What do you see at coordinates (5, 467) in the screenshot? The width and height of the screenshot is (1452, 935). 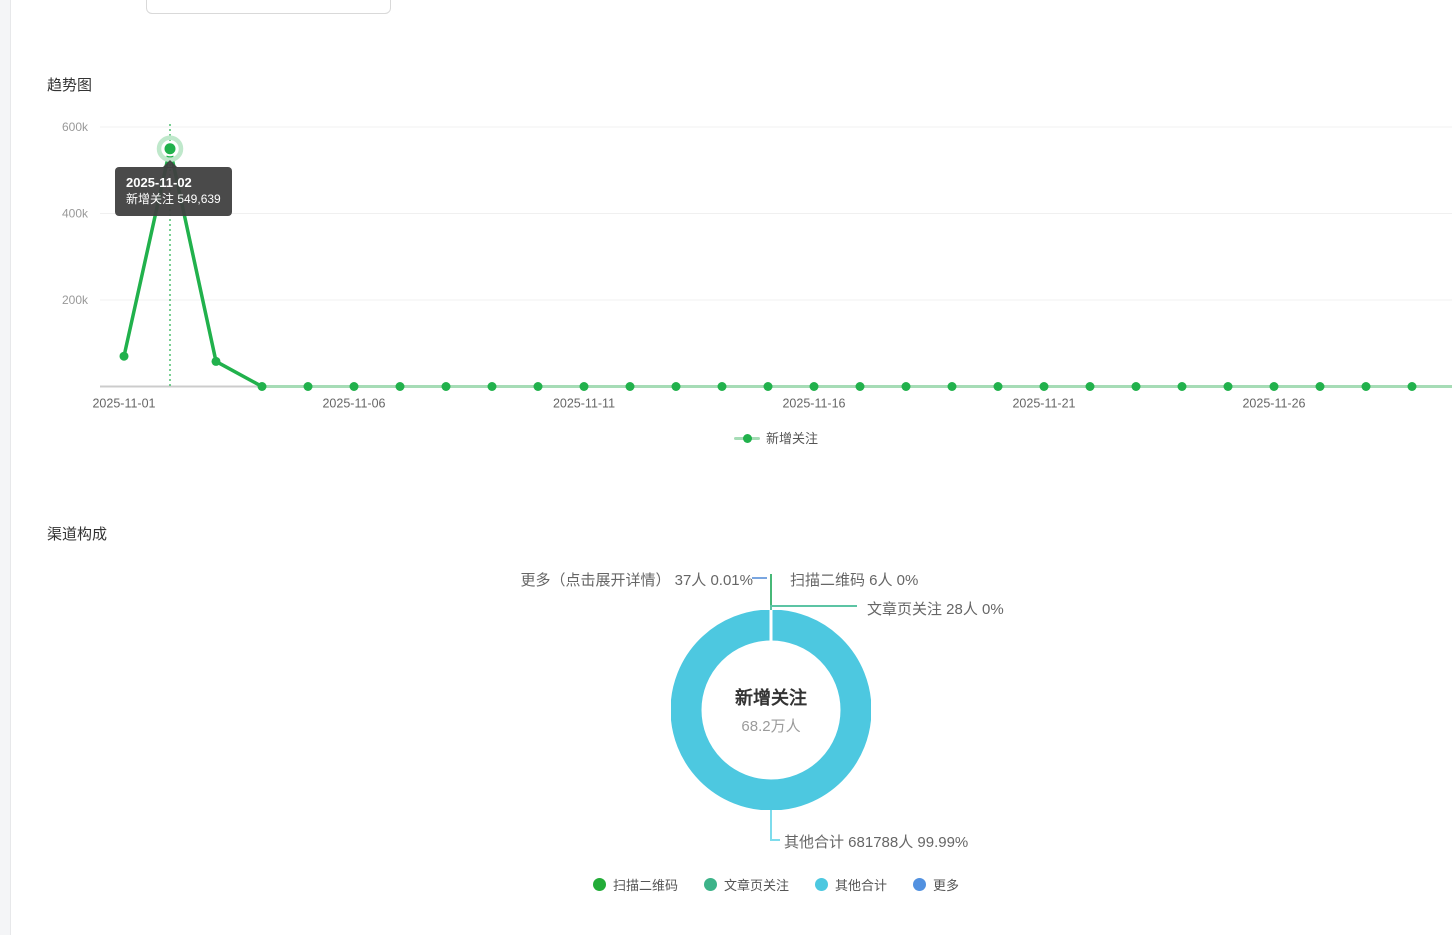 I see `left-frame-strip` at bounding box center [5, 467].